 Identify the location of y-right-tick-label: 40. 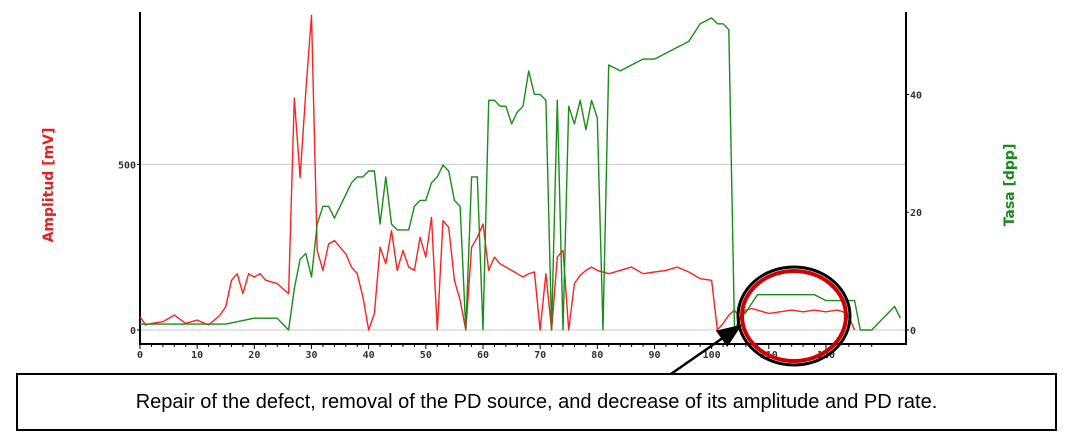
(916, 95).